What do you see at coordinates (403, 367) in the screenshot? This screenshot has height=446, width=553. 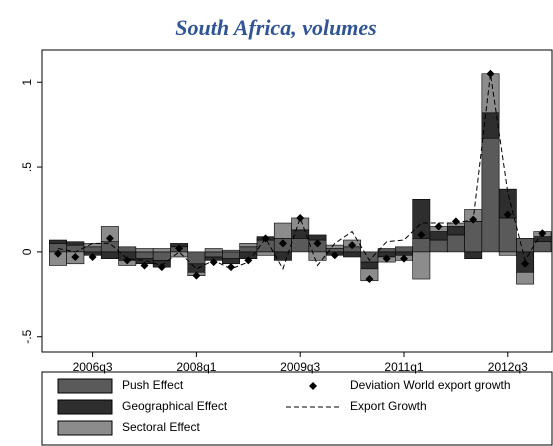 I see `x-tick-label: 2011q1` at bounding box center [403, 367].